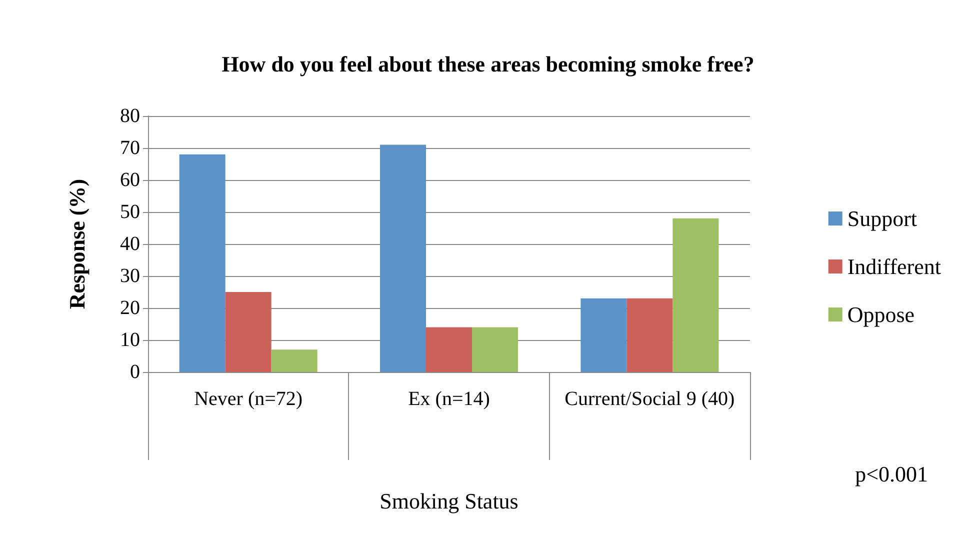 This screenshot has height=533, width=978. What do you see at coordinates (135, 372) in the screenshot?
I see `y-tick-label: 0` at bounding box center [135, 372].